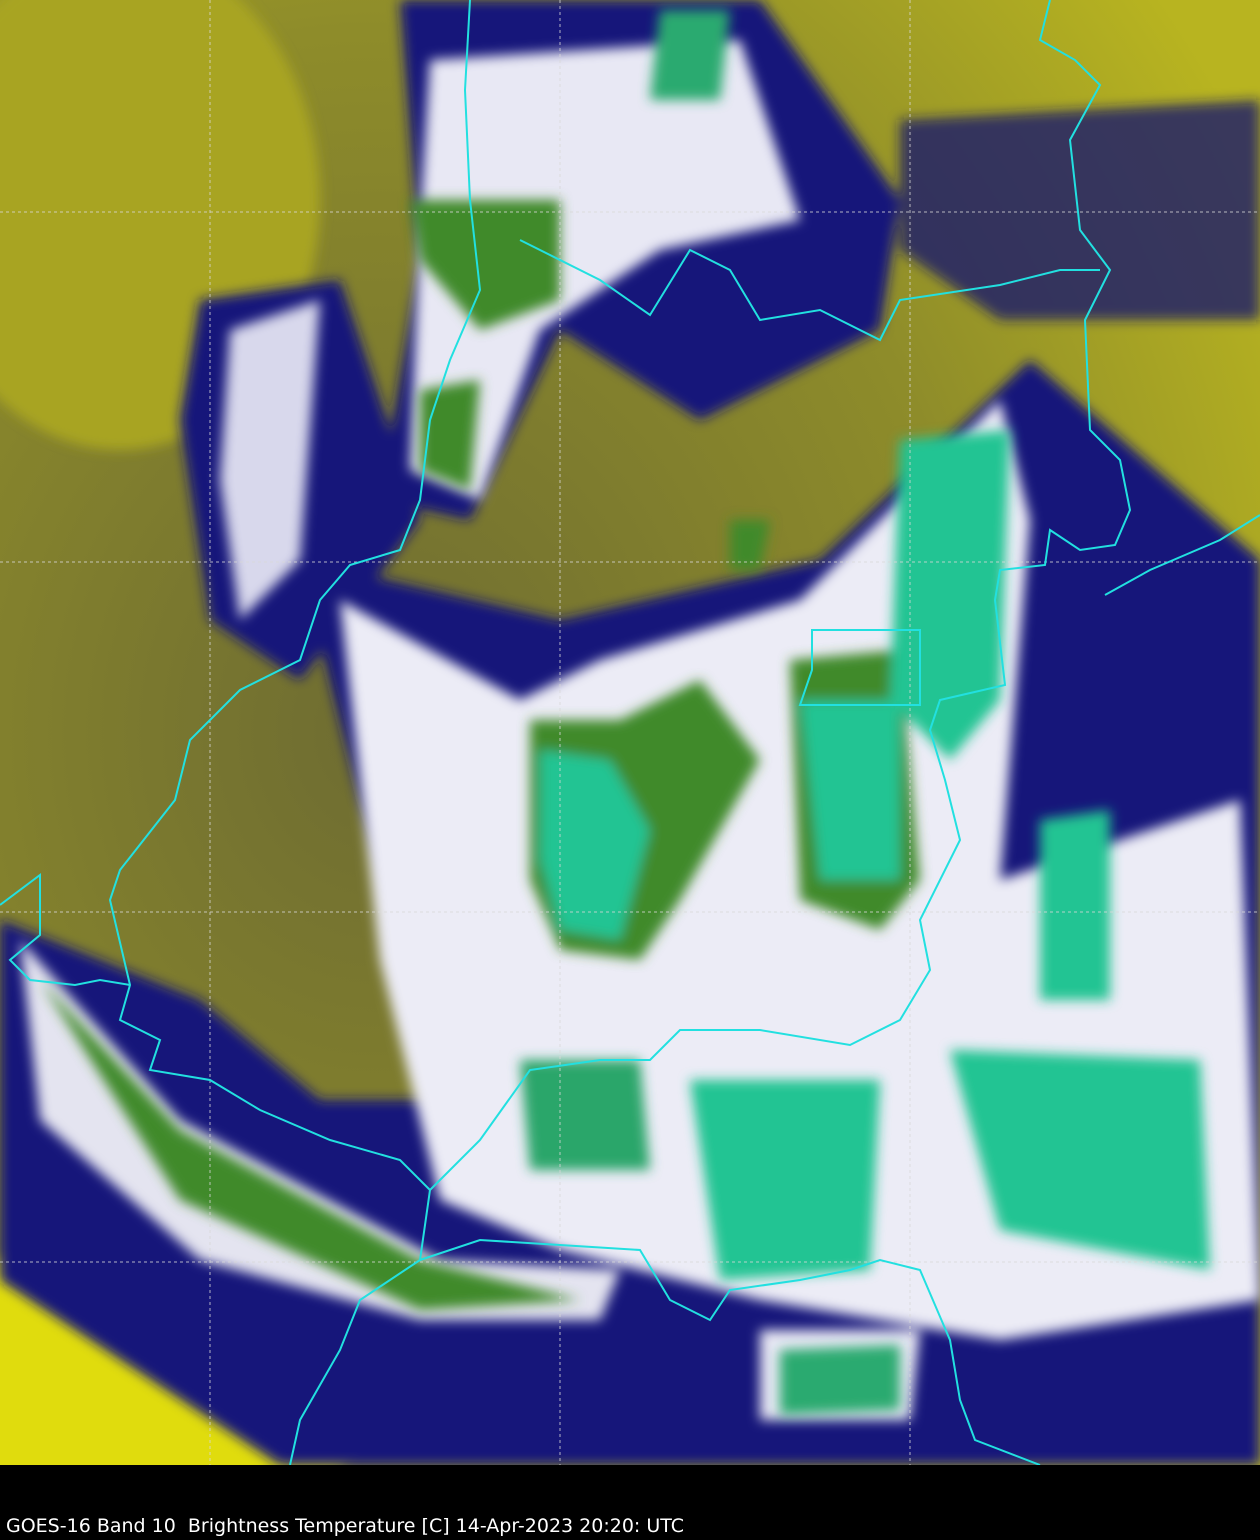 This screenshot has width=1260, height=1540. I want to click on cloud-band-northeast, so click(1080, 210).